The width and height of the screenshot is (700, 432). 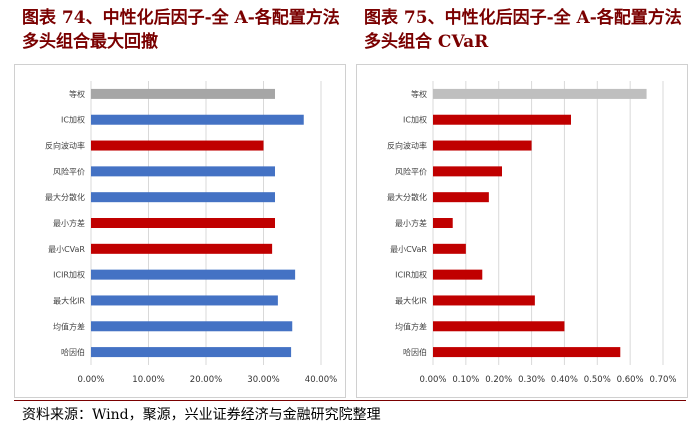 What do you see at coordinates (411, 223) in the screenshot?
I see `cvar-category-label: 最小方差` at bounding box center [411, 223].